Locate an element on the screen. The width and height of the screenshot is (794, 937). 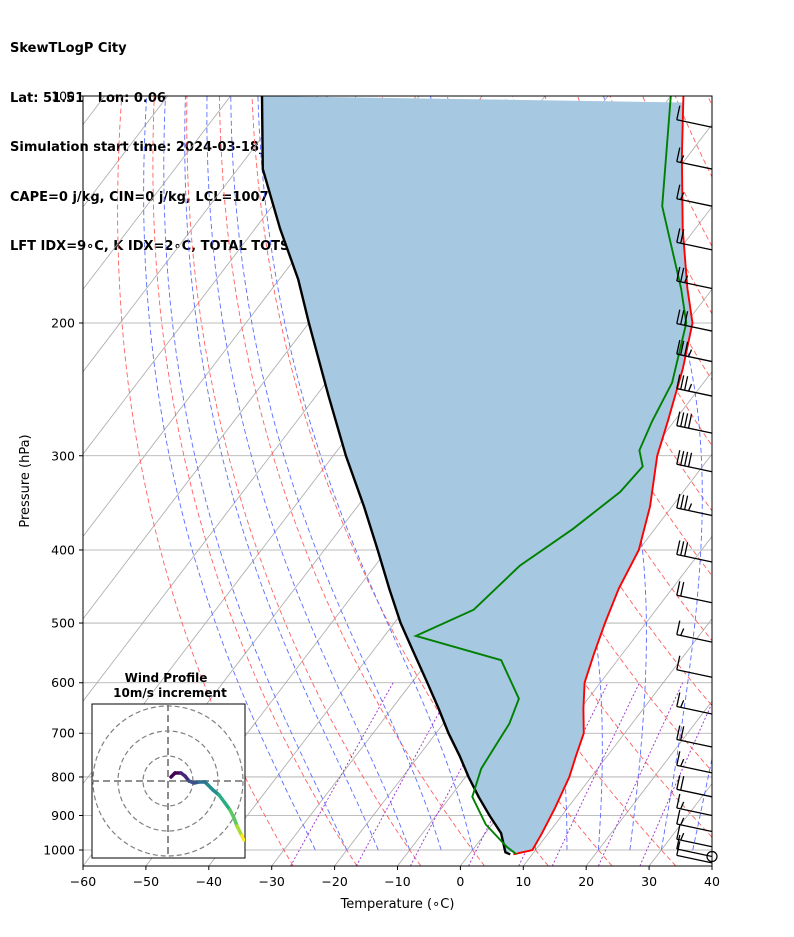
header-location: Lat: 51.51 Lon: 0.06 is located at coordinates (88, 98).